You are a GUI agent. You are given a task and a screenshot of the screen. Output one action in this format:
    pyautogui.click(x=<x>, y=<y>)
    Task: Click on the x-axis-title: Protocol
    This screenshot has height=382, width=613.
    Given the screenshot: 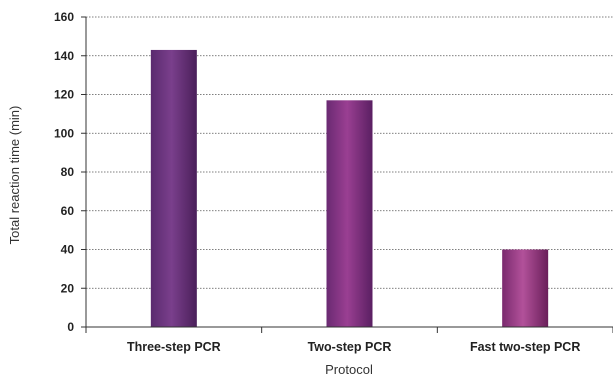 What is the action you would take?
    pyautogui.click(x=349, y=369)
    